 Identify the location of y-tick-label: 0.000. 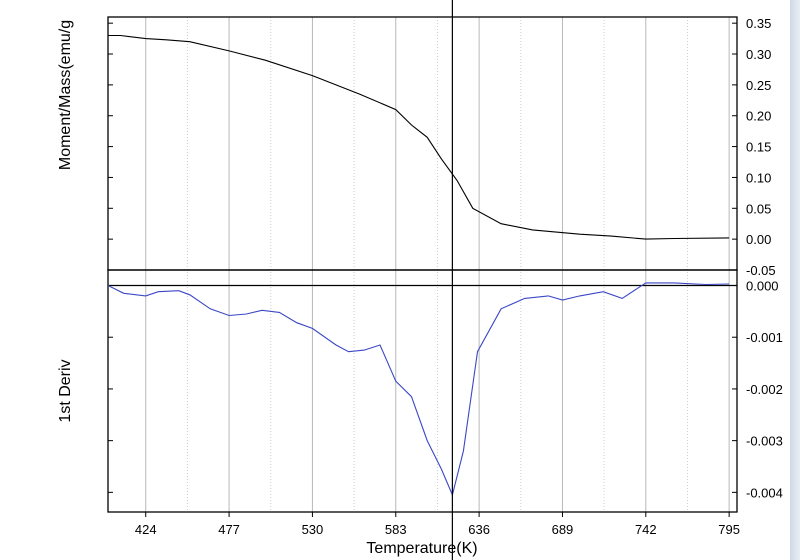
(762, 286).